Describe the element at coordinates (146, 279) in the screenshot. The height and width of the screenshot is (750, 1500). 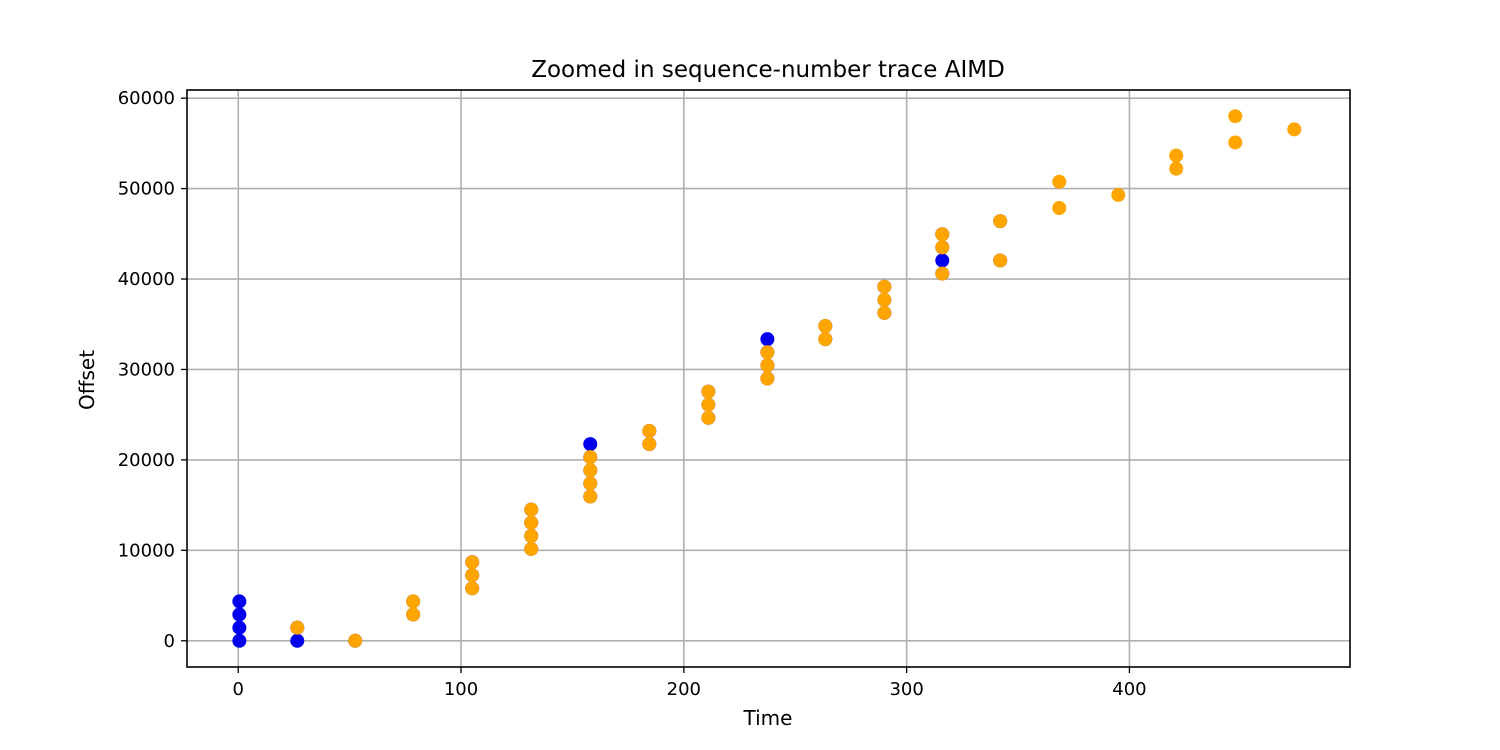
I see `y-tick-label: 40000` at that location.